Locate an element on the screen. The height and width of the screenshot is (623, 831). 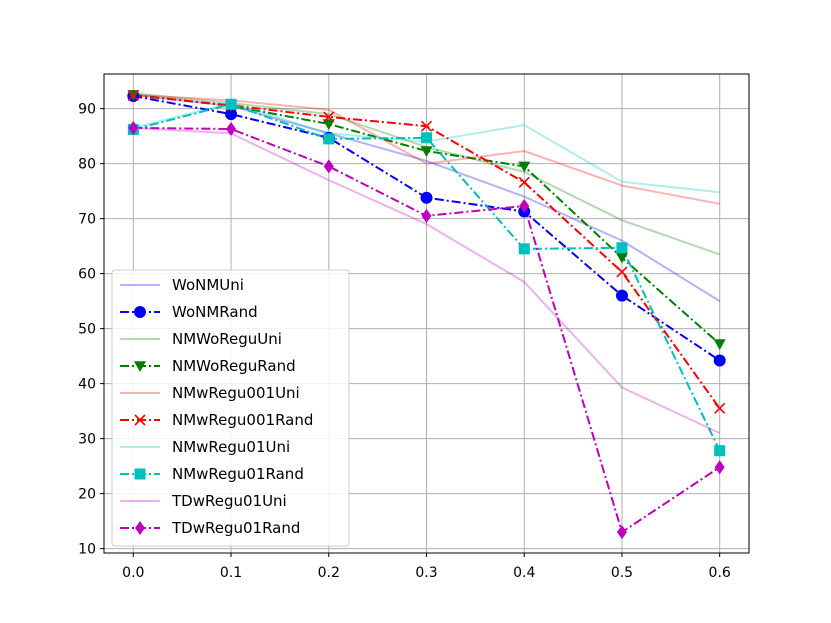
y-tick-label: 30 is located at coordinates (87, 440).